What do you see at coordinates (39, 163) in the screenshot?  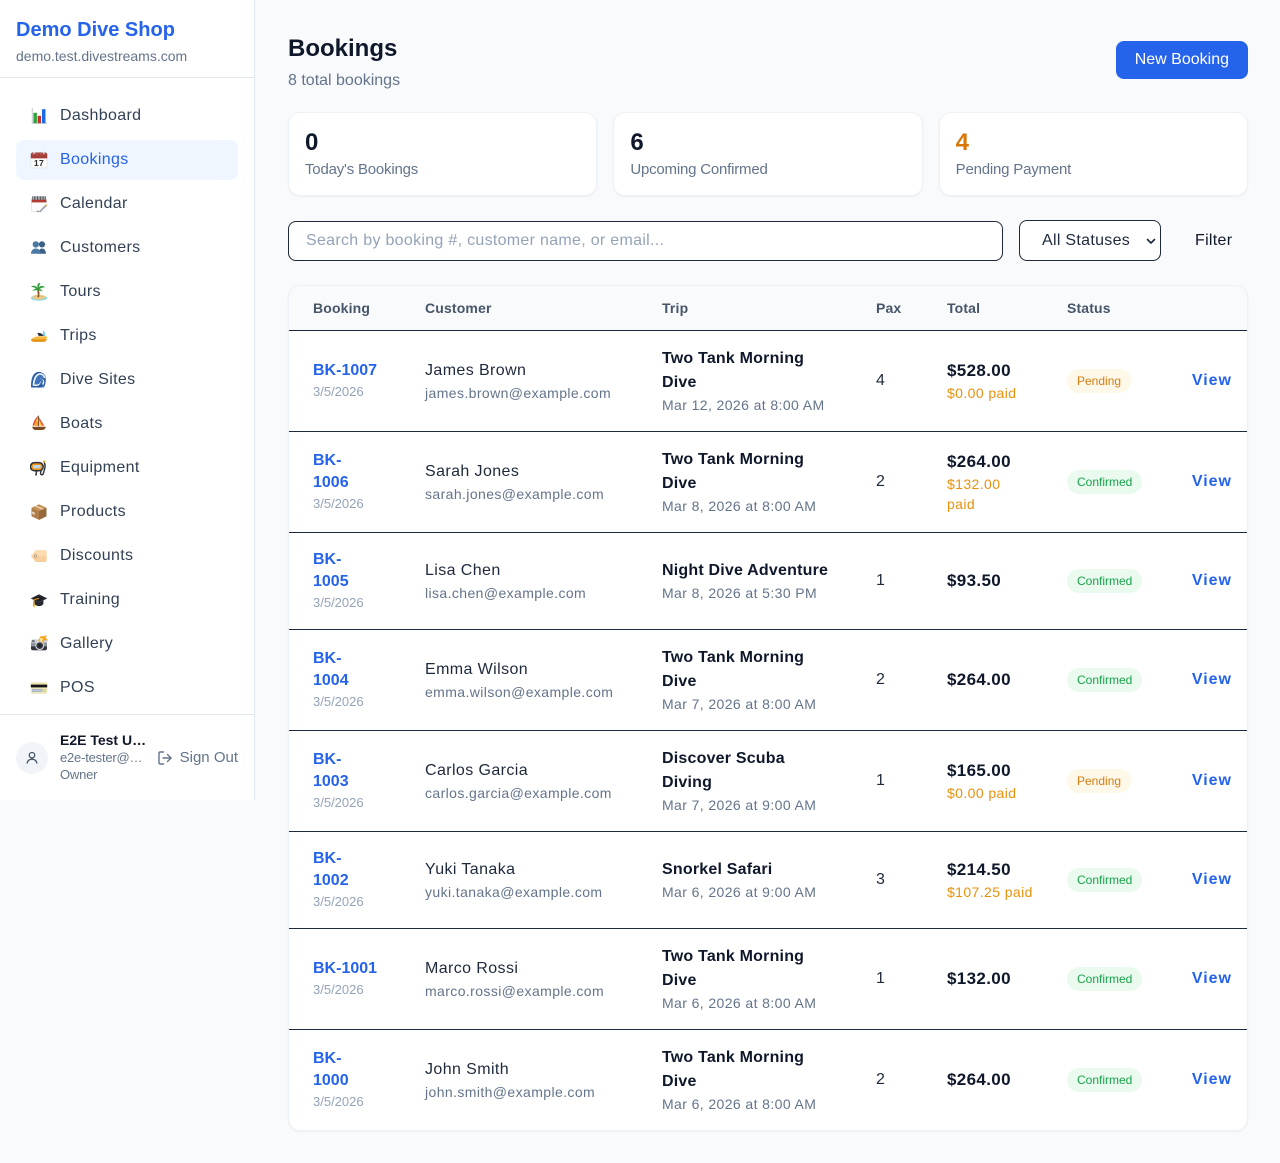 I see `svg-text: 17` at bounding box center [39, 163].